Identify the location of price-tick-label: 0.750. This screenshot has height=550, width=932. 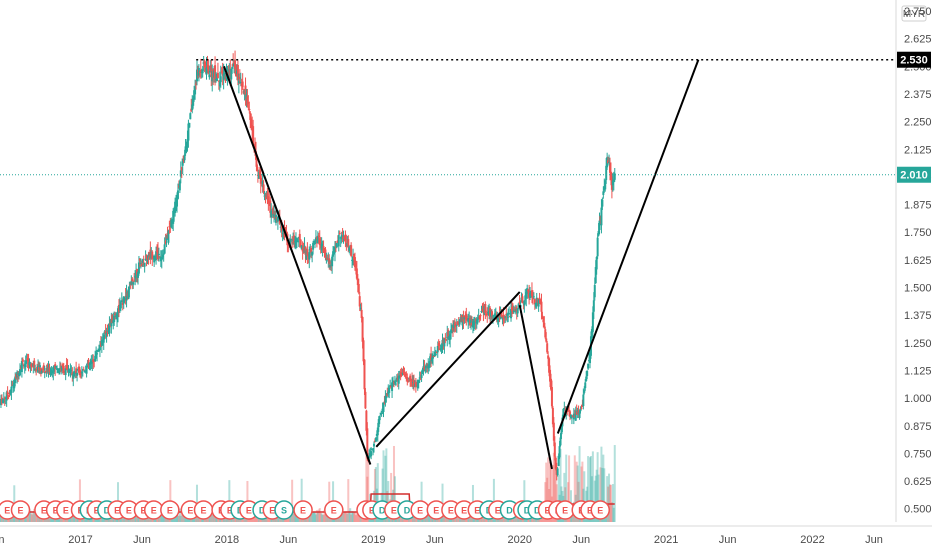
(918, 454).